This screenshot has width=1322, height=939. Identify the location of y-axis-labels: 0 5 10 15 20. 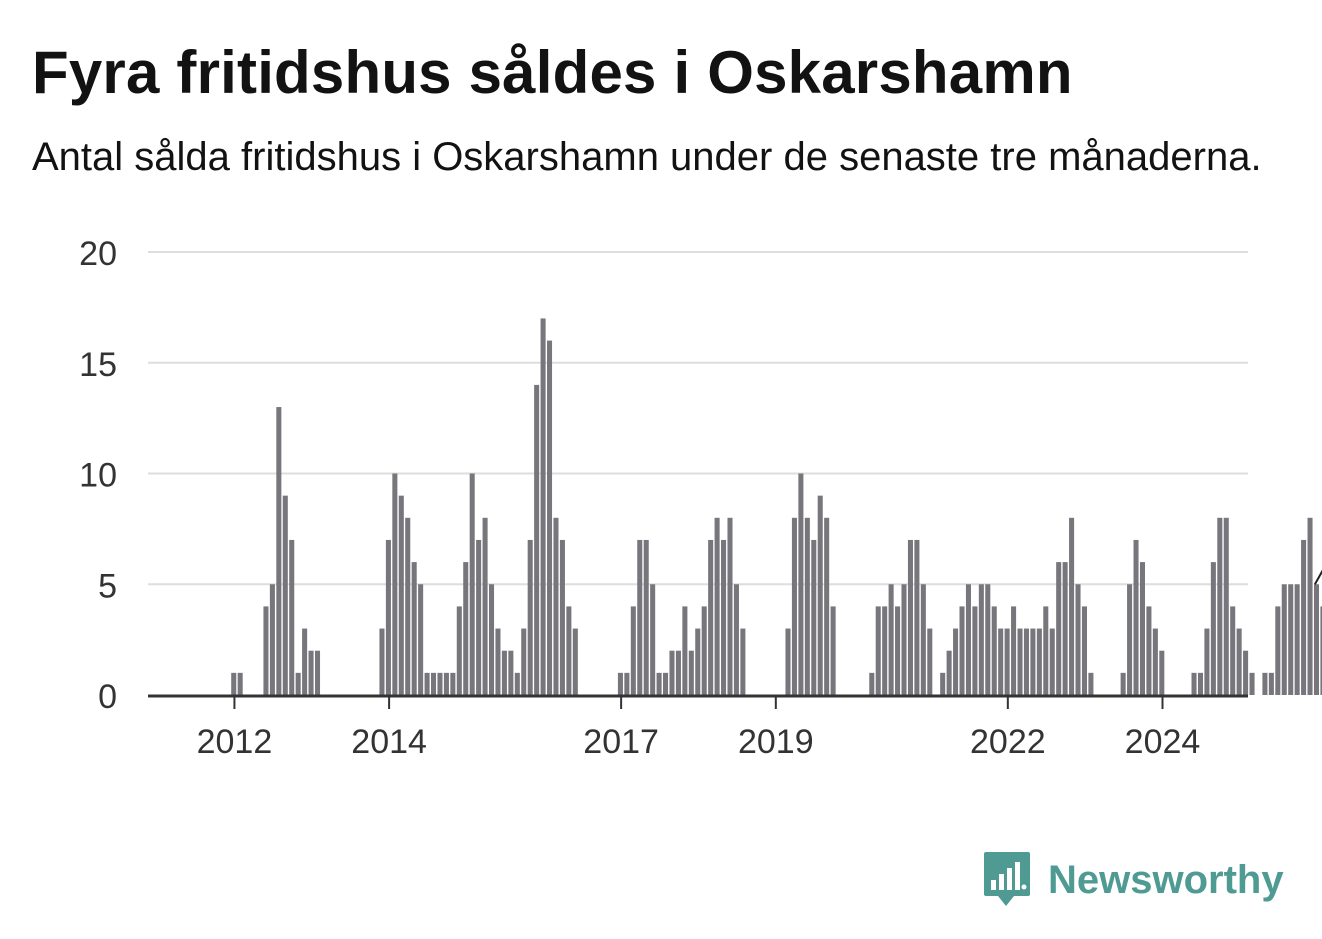
(98, 475).